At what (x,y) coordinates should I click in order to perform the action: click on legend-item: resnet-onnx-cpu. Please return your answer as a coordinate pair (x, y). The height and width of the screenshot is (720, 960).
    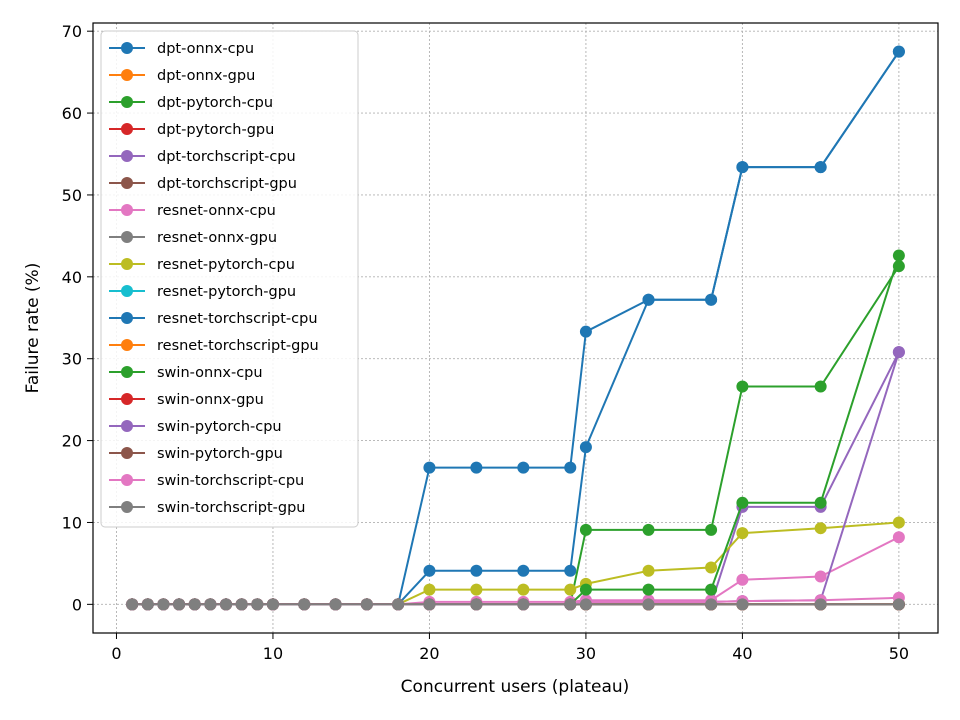
    Looking at the image, I should click on (192, 211).